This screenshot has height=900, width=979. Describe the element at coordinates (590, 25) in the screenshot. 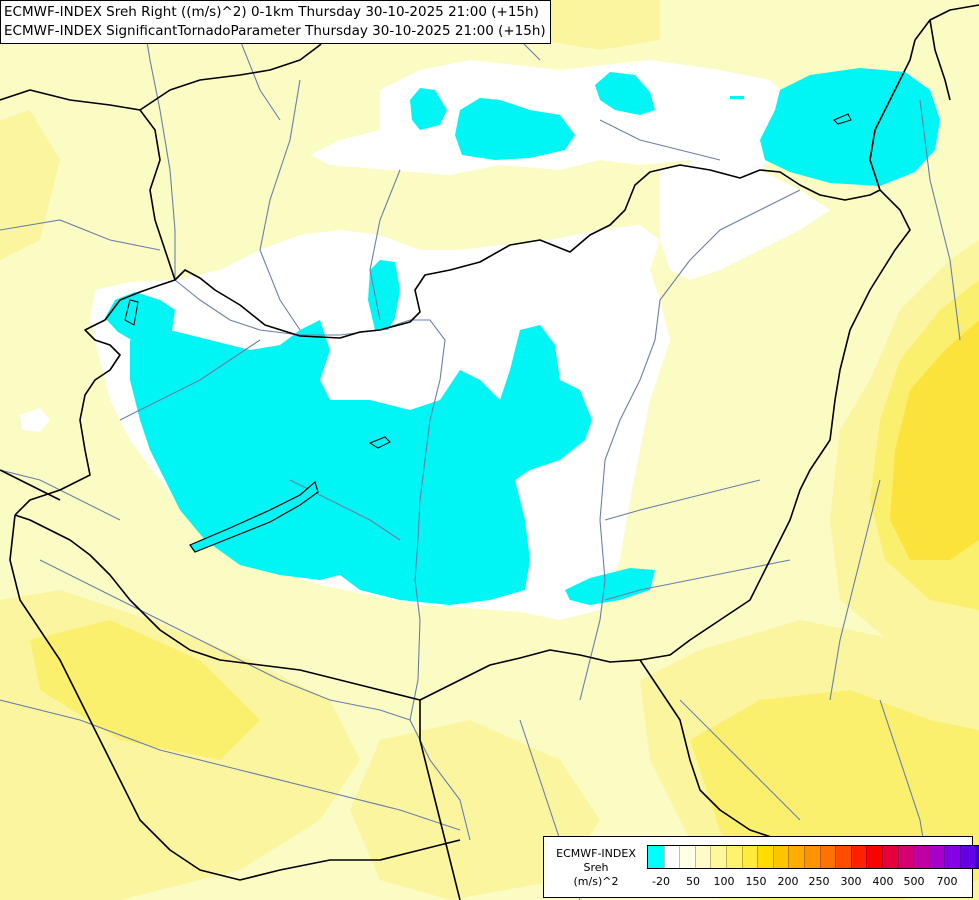

I see `yellow-zone-north` at that location.